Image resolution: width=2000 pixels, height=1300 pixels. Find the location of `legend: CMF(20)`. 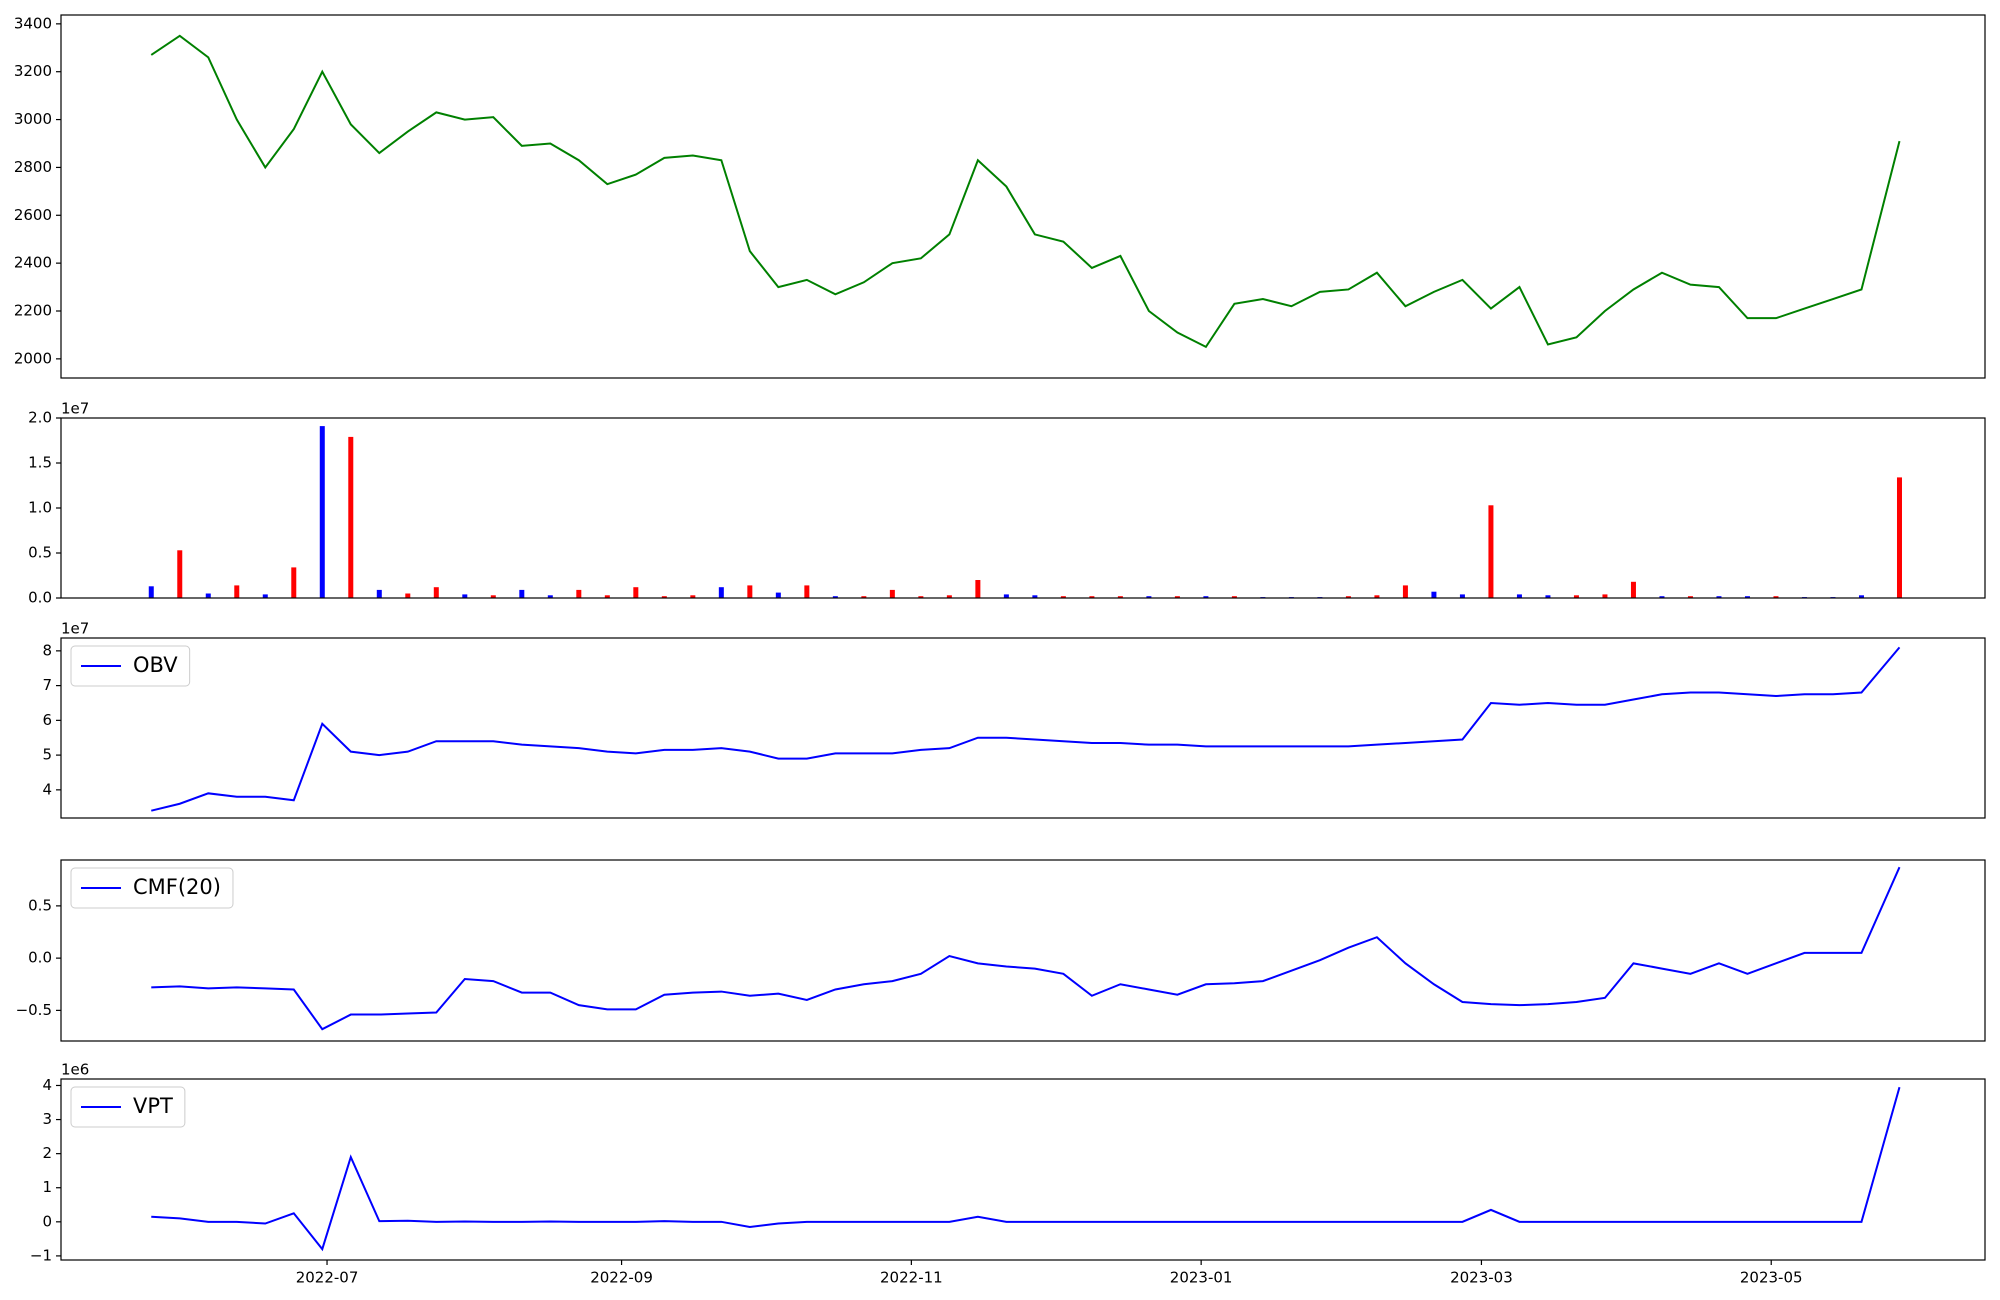

legend: CMF(20) is located at coordinates (152, 888).